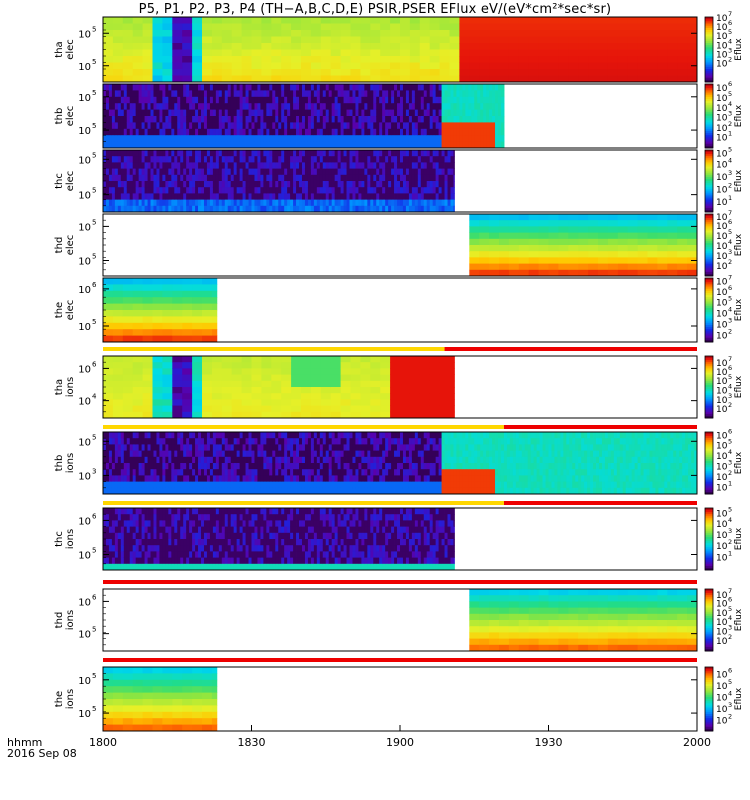 The height and width of the screenshot is (800, 750). I want to click on y-tick-exponent: 6, so click(94, 285).